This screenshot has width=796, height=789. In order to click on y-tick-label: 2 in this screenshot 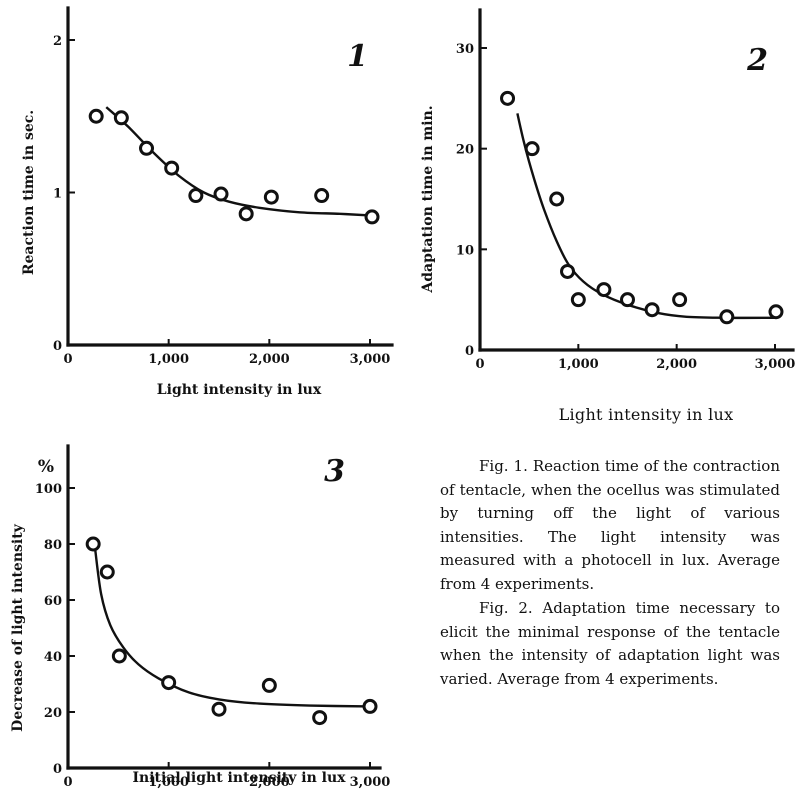, I will do `click(57, 41)`.